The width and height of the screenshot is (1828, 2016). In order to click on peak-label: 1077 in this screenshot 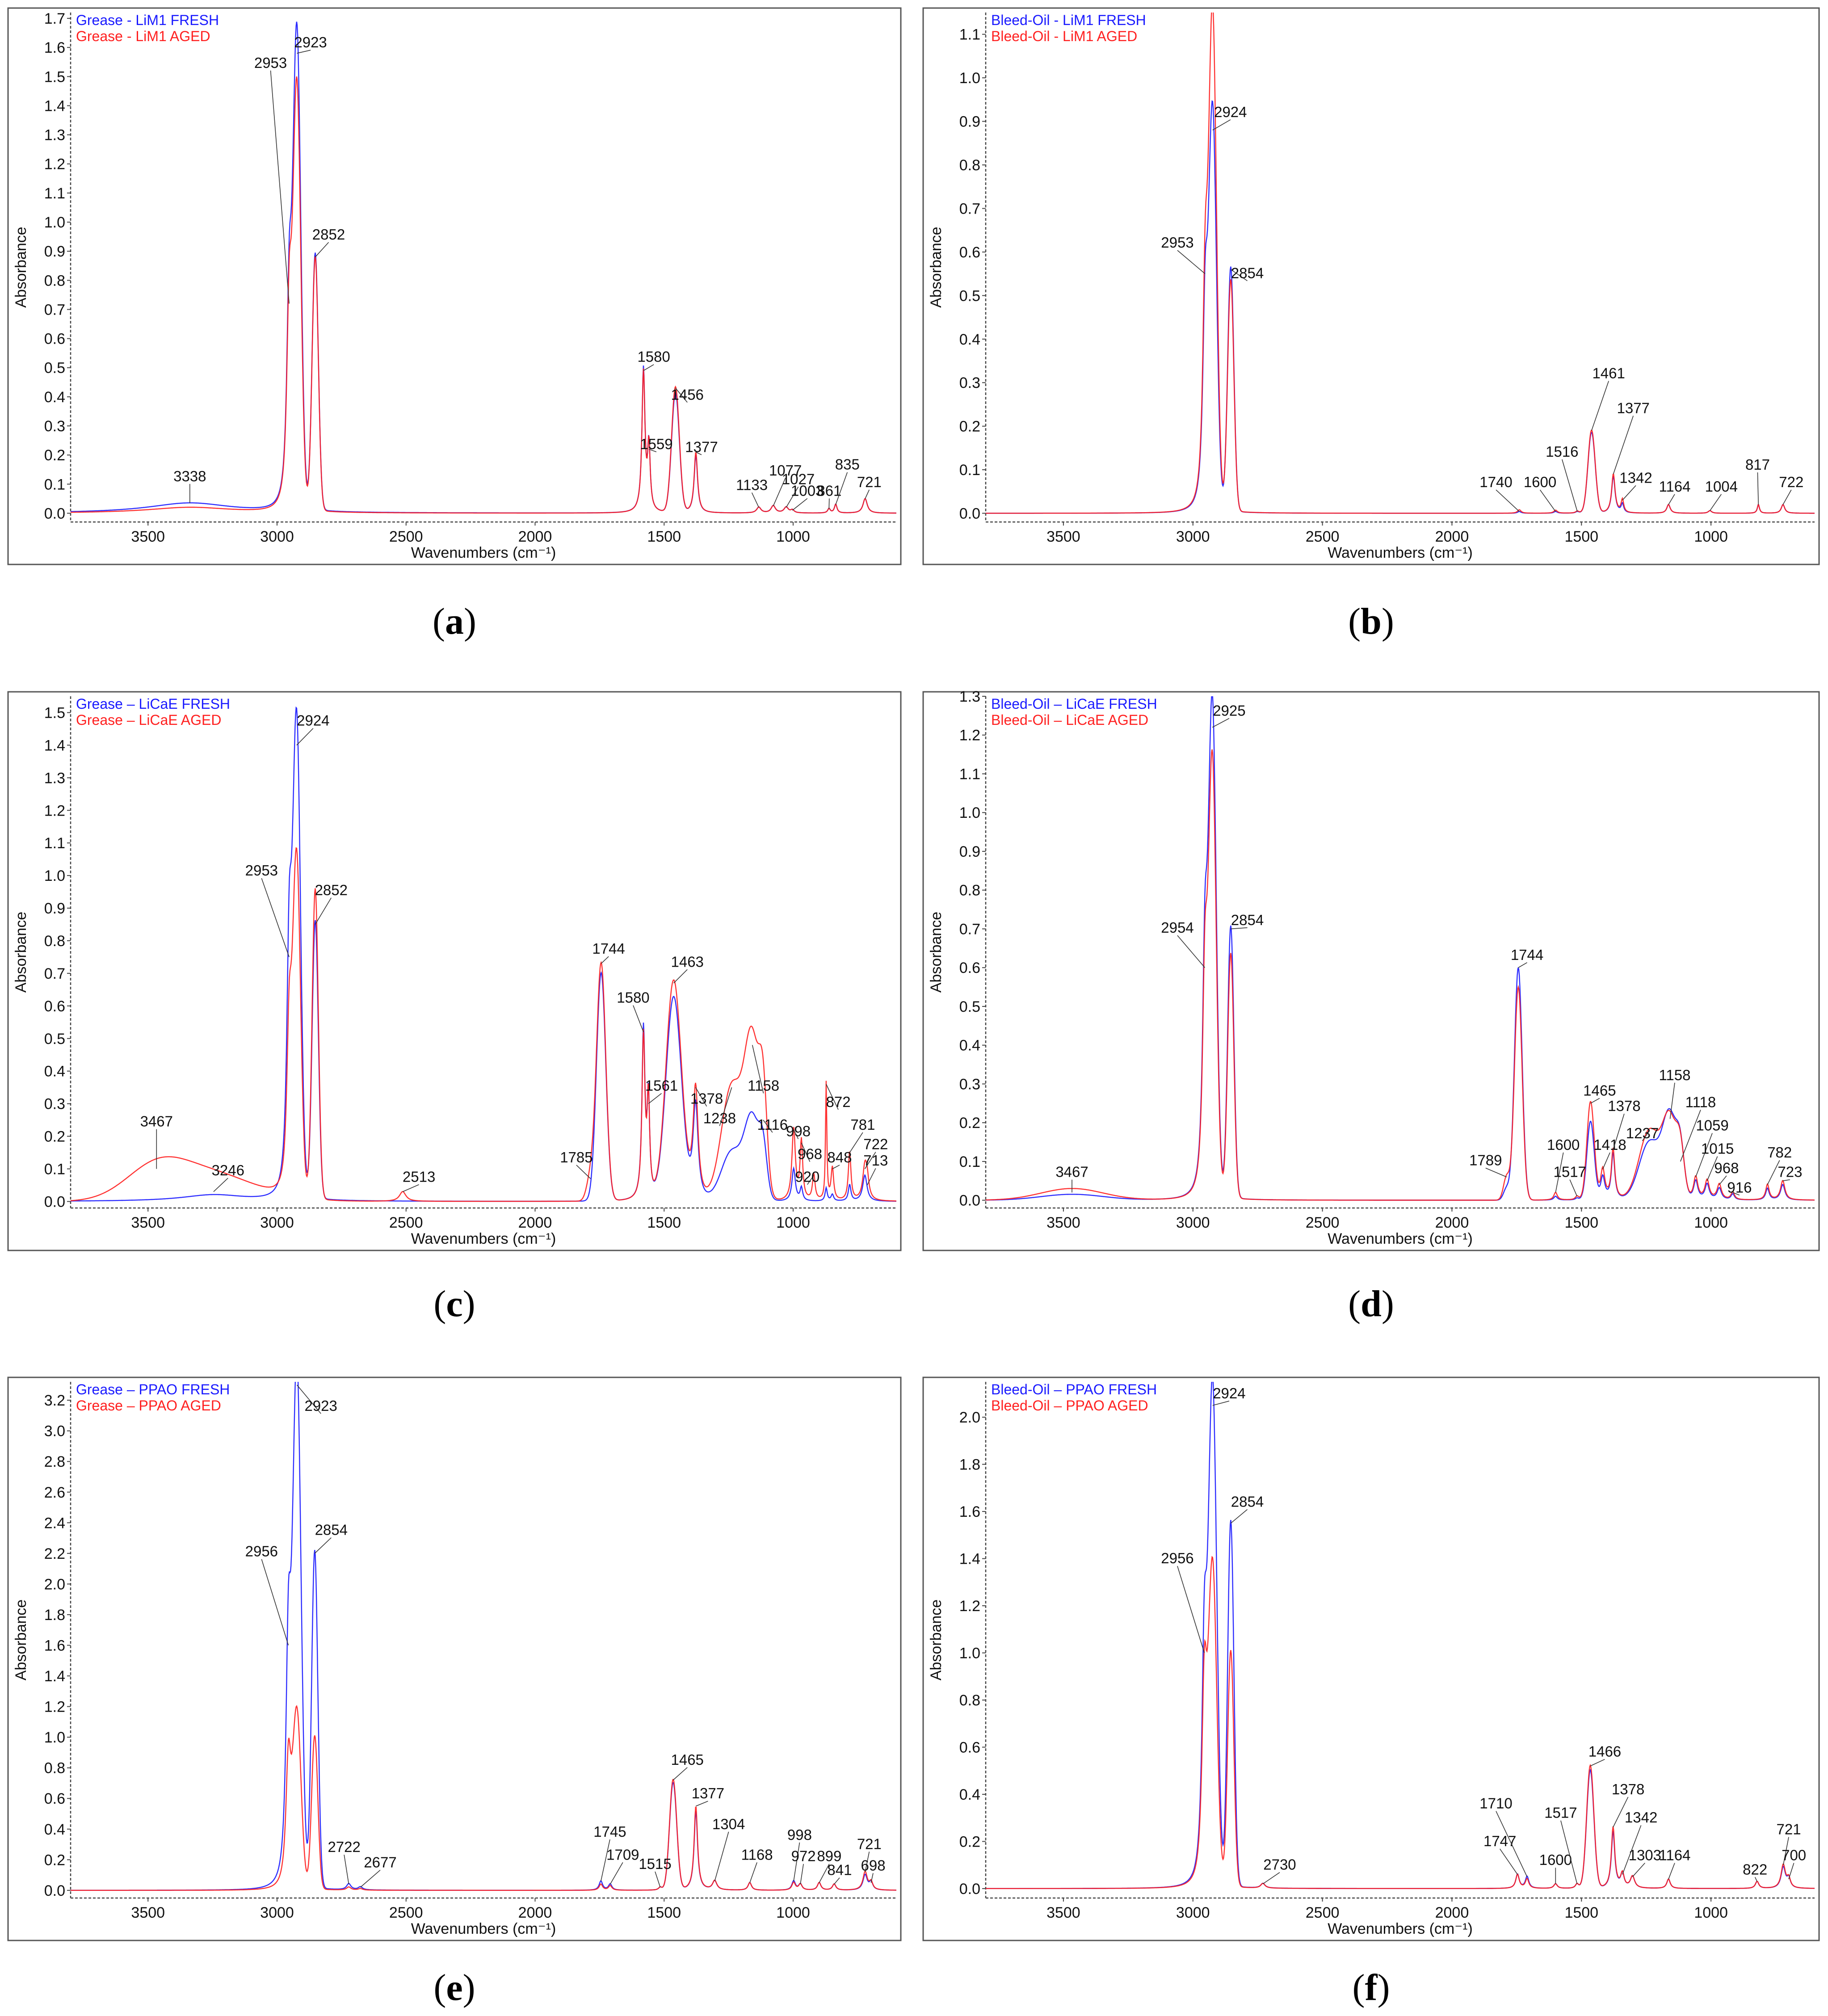, I will do `click(785, 470)`.